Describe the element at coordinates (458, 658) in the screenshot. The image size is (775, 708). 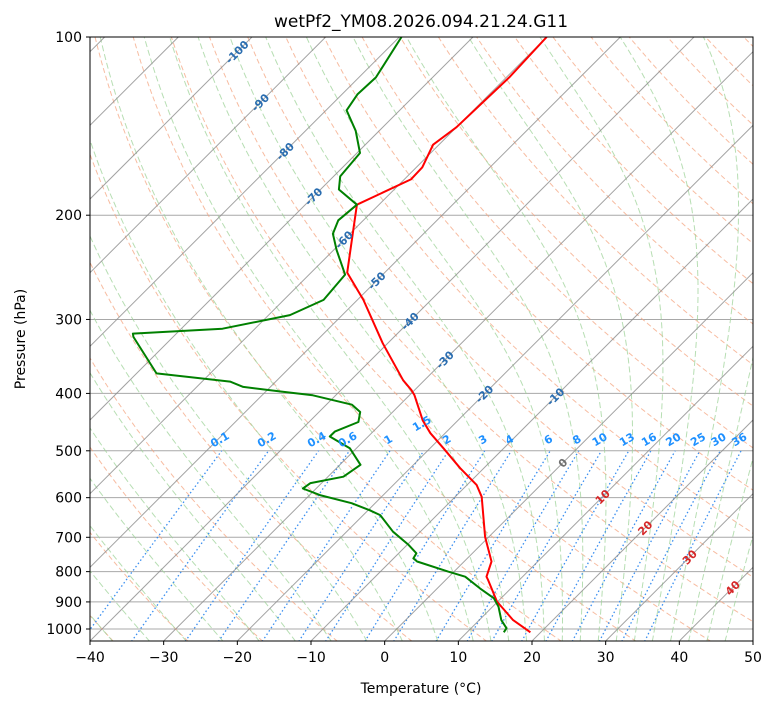
I see `x-tick-label: 10` at that location.